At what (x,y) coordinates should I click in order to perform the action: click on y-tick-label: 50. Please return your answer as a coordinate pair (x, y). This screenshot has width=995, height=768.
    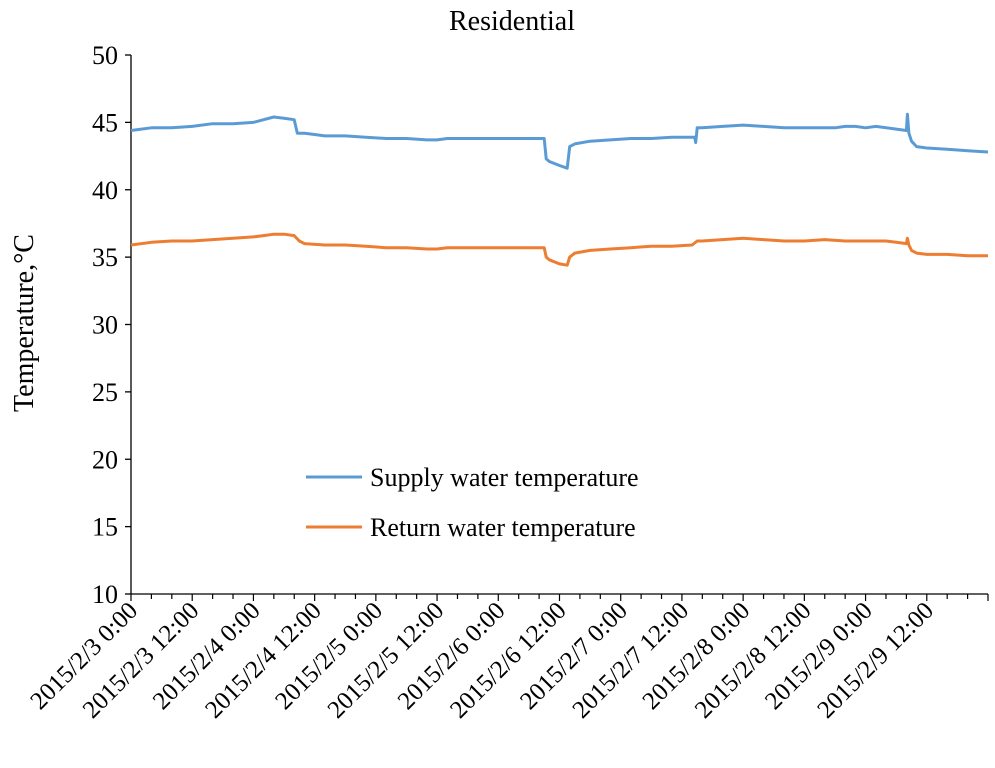
    Looking at the image, I should click on (105, 55).